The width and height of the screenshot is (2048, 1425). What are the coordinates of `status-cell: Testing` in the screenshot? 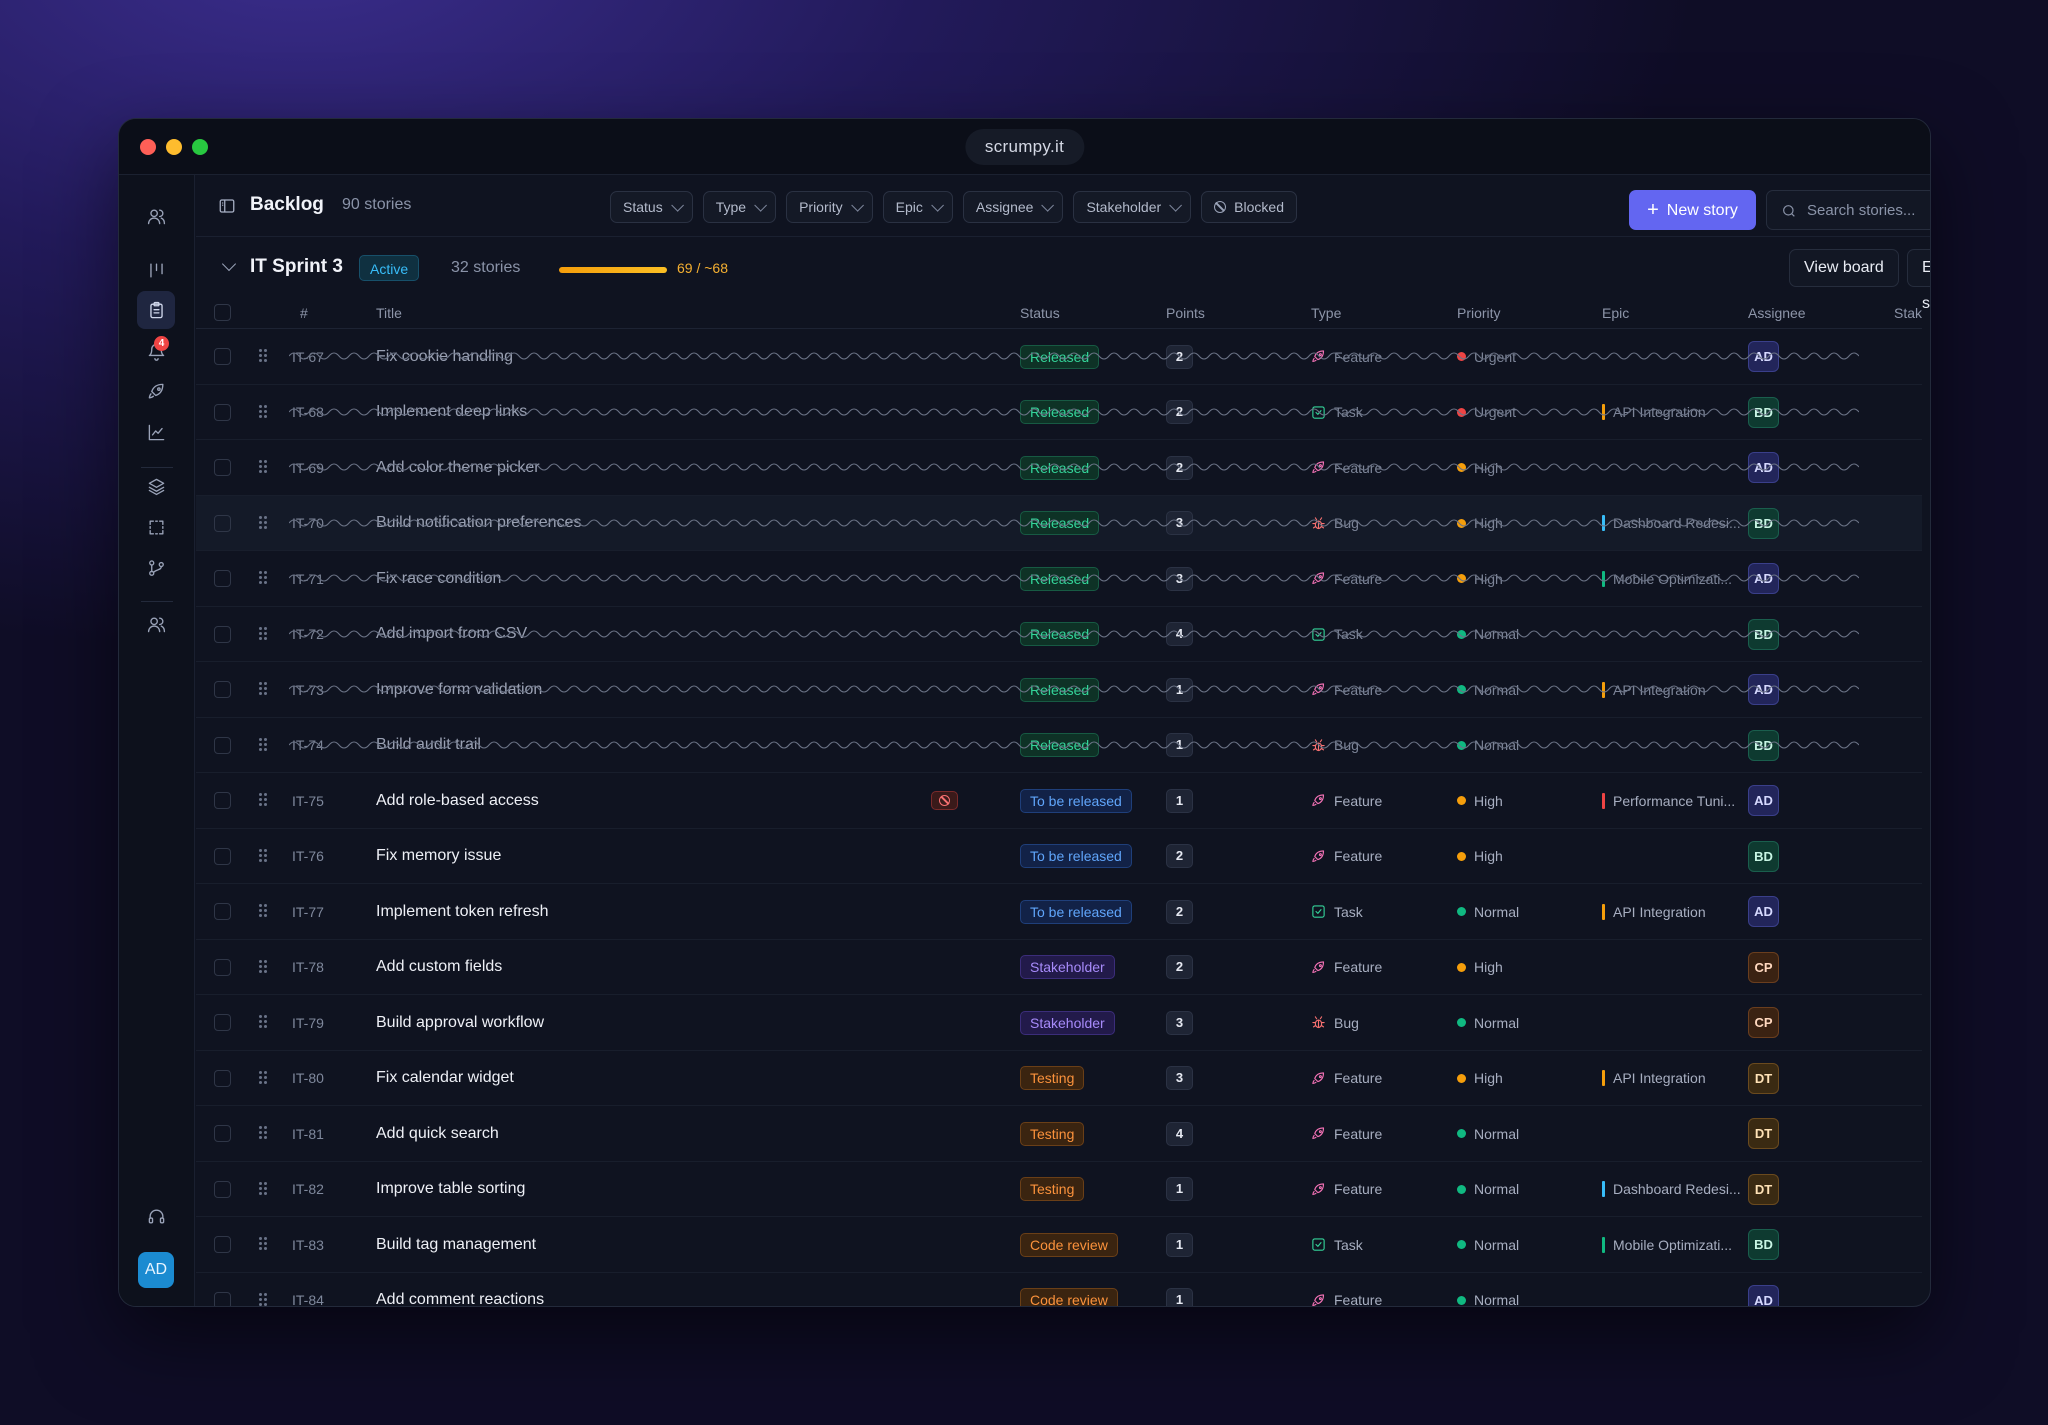 It's located at (1052, 1078).